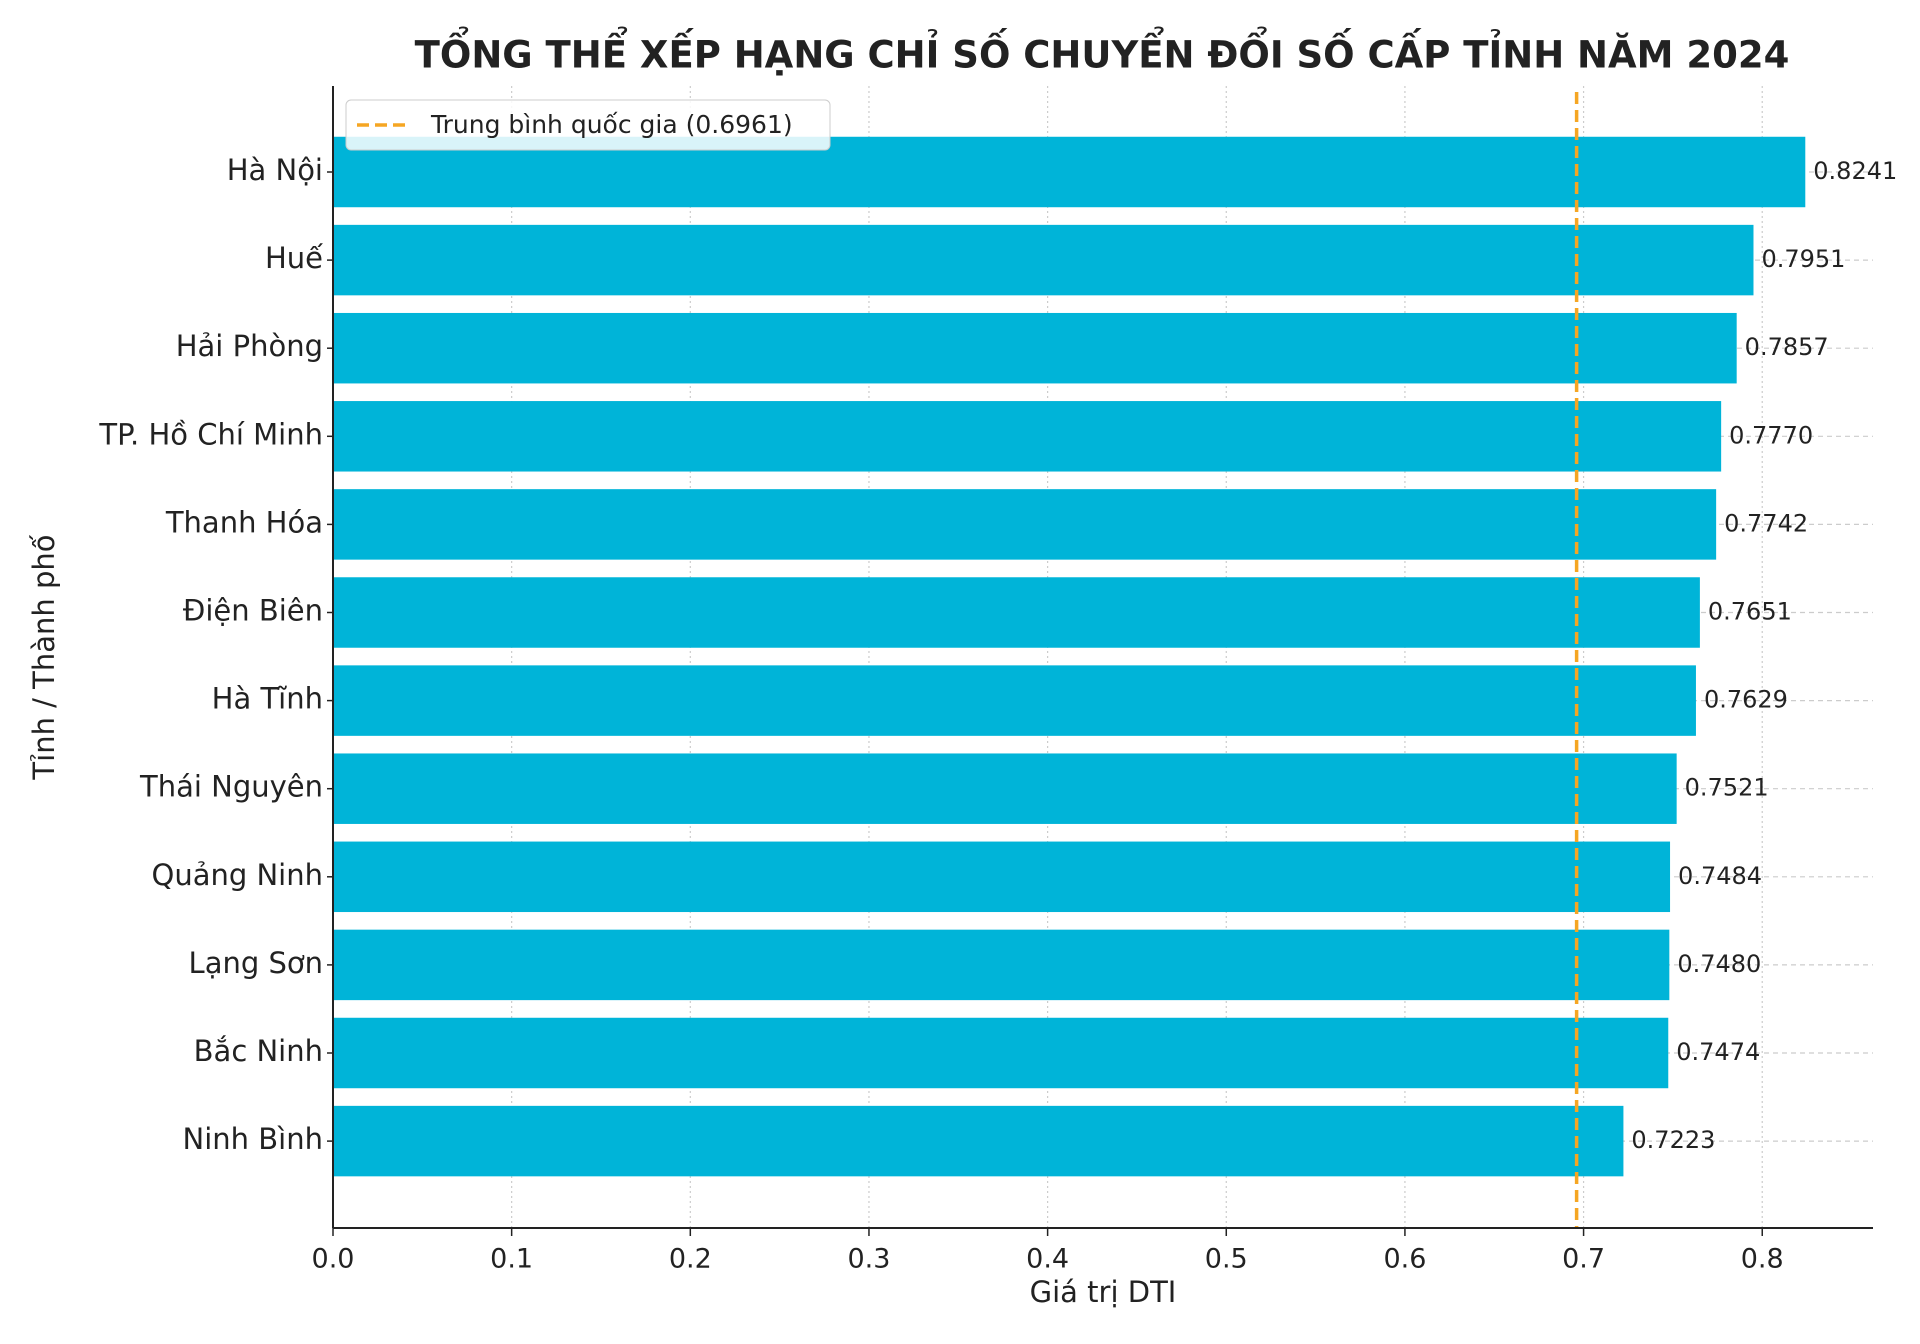 This screenshot has height=1344, width=1920. What do you see at coordinates (1226, 1259) in the screenshot?
I see `x-tick-label: 0.5` at bounding box center [1226, 1259].